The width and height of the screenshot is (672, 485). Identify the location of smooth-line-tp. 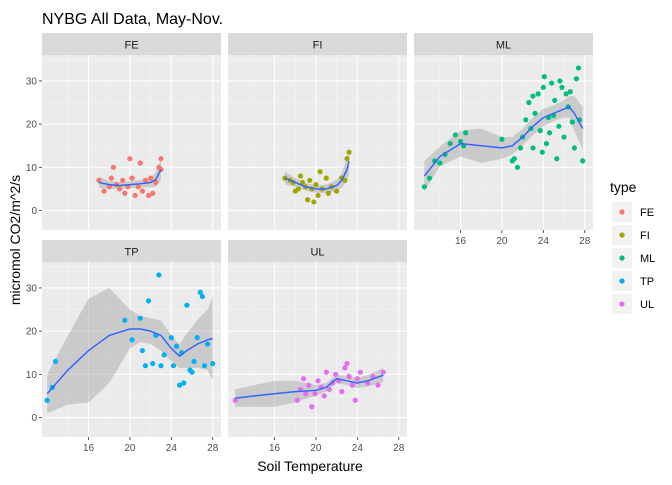
(129, 361).